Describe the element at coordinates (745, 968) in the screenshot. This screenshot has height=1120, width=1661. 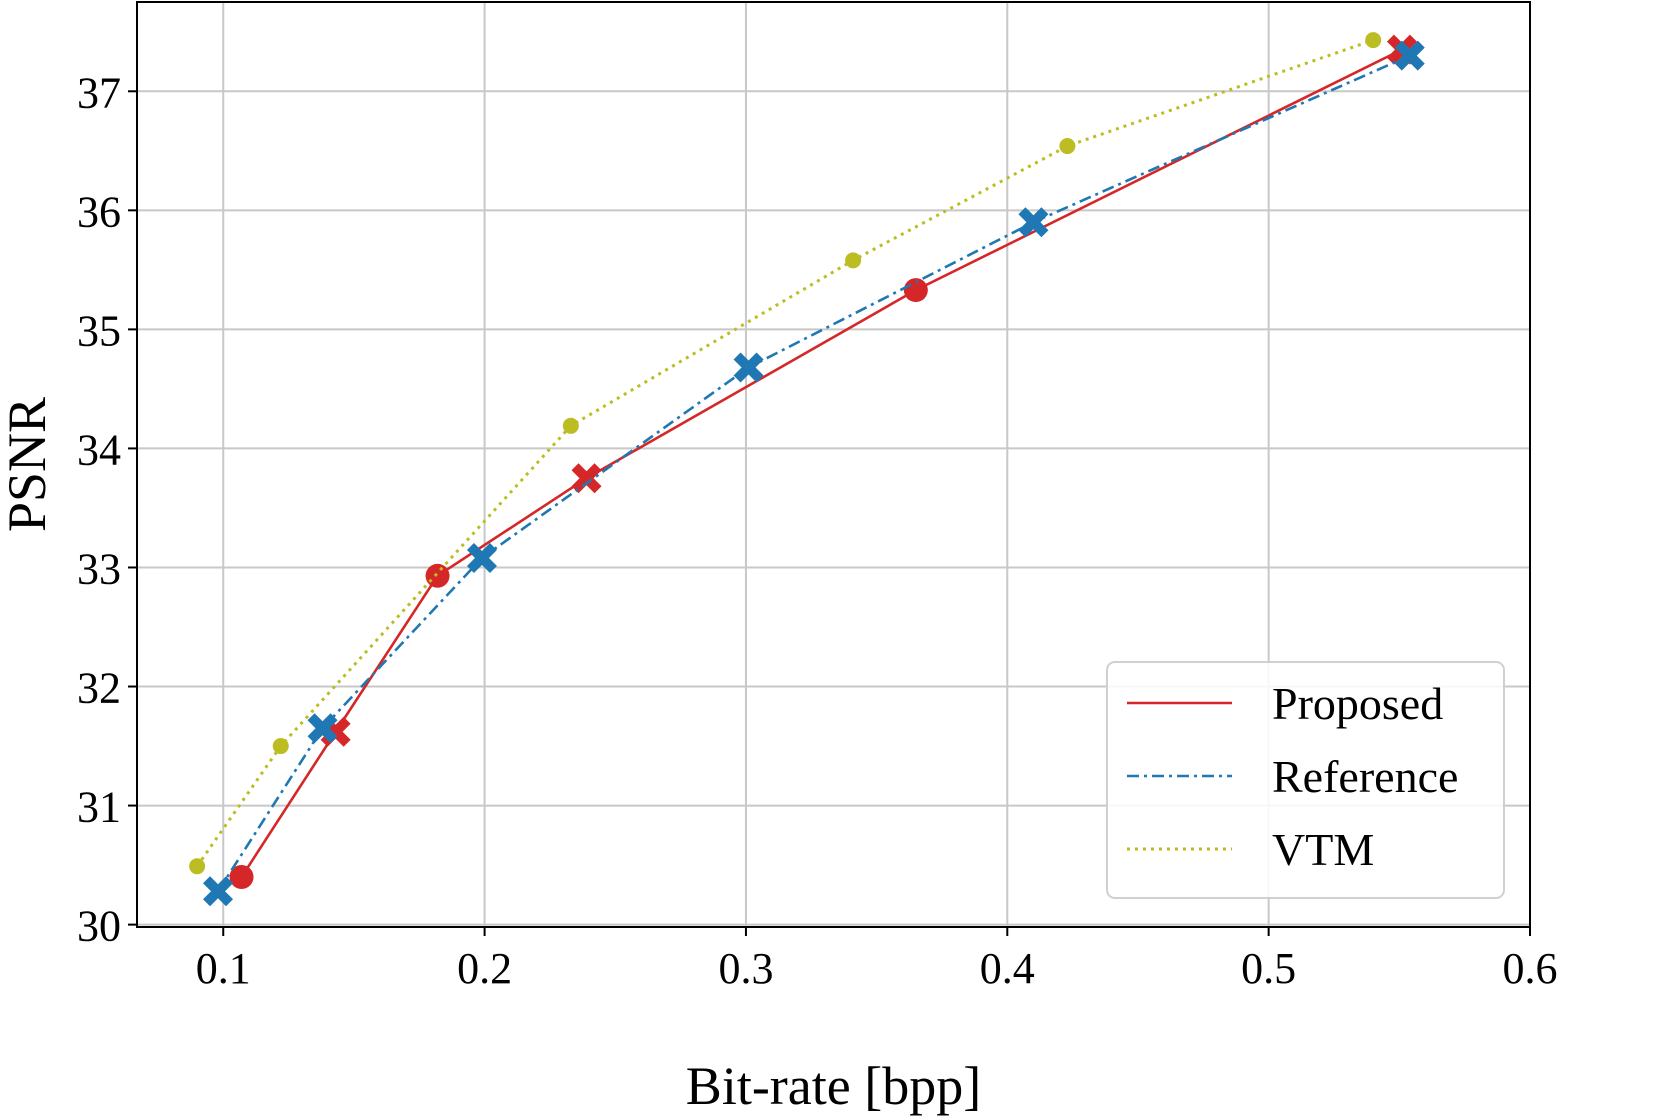
I see `x-tick-label: 0.3` at that location.